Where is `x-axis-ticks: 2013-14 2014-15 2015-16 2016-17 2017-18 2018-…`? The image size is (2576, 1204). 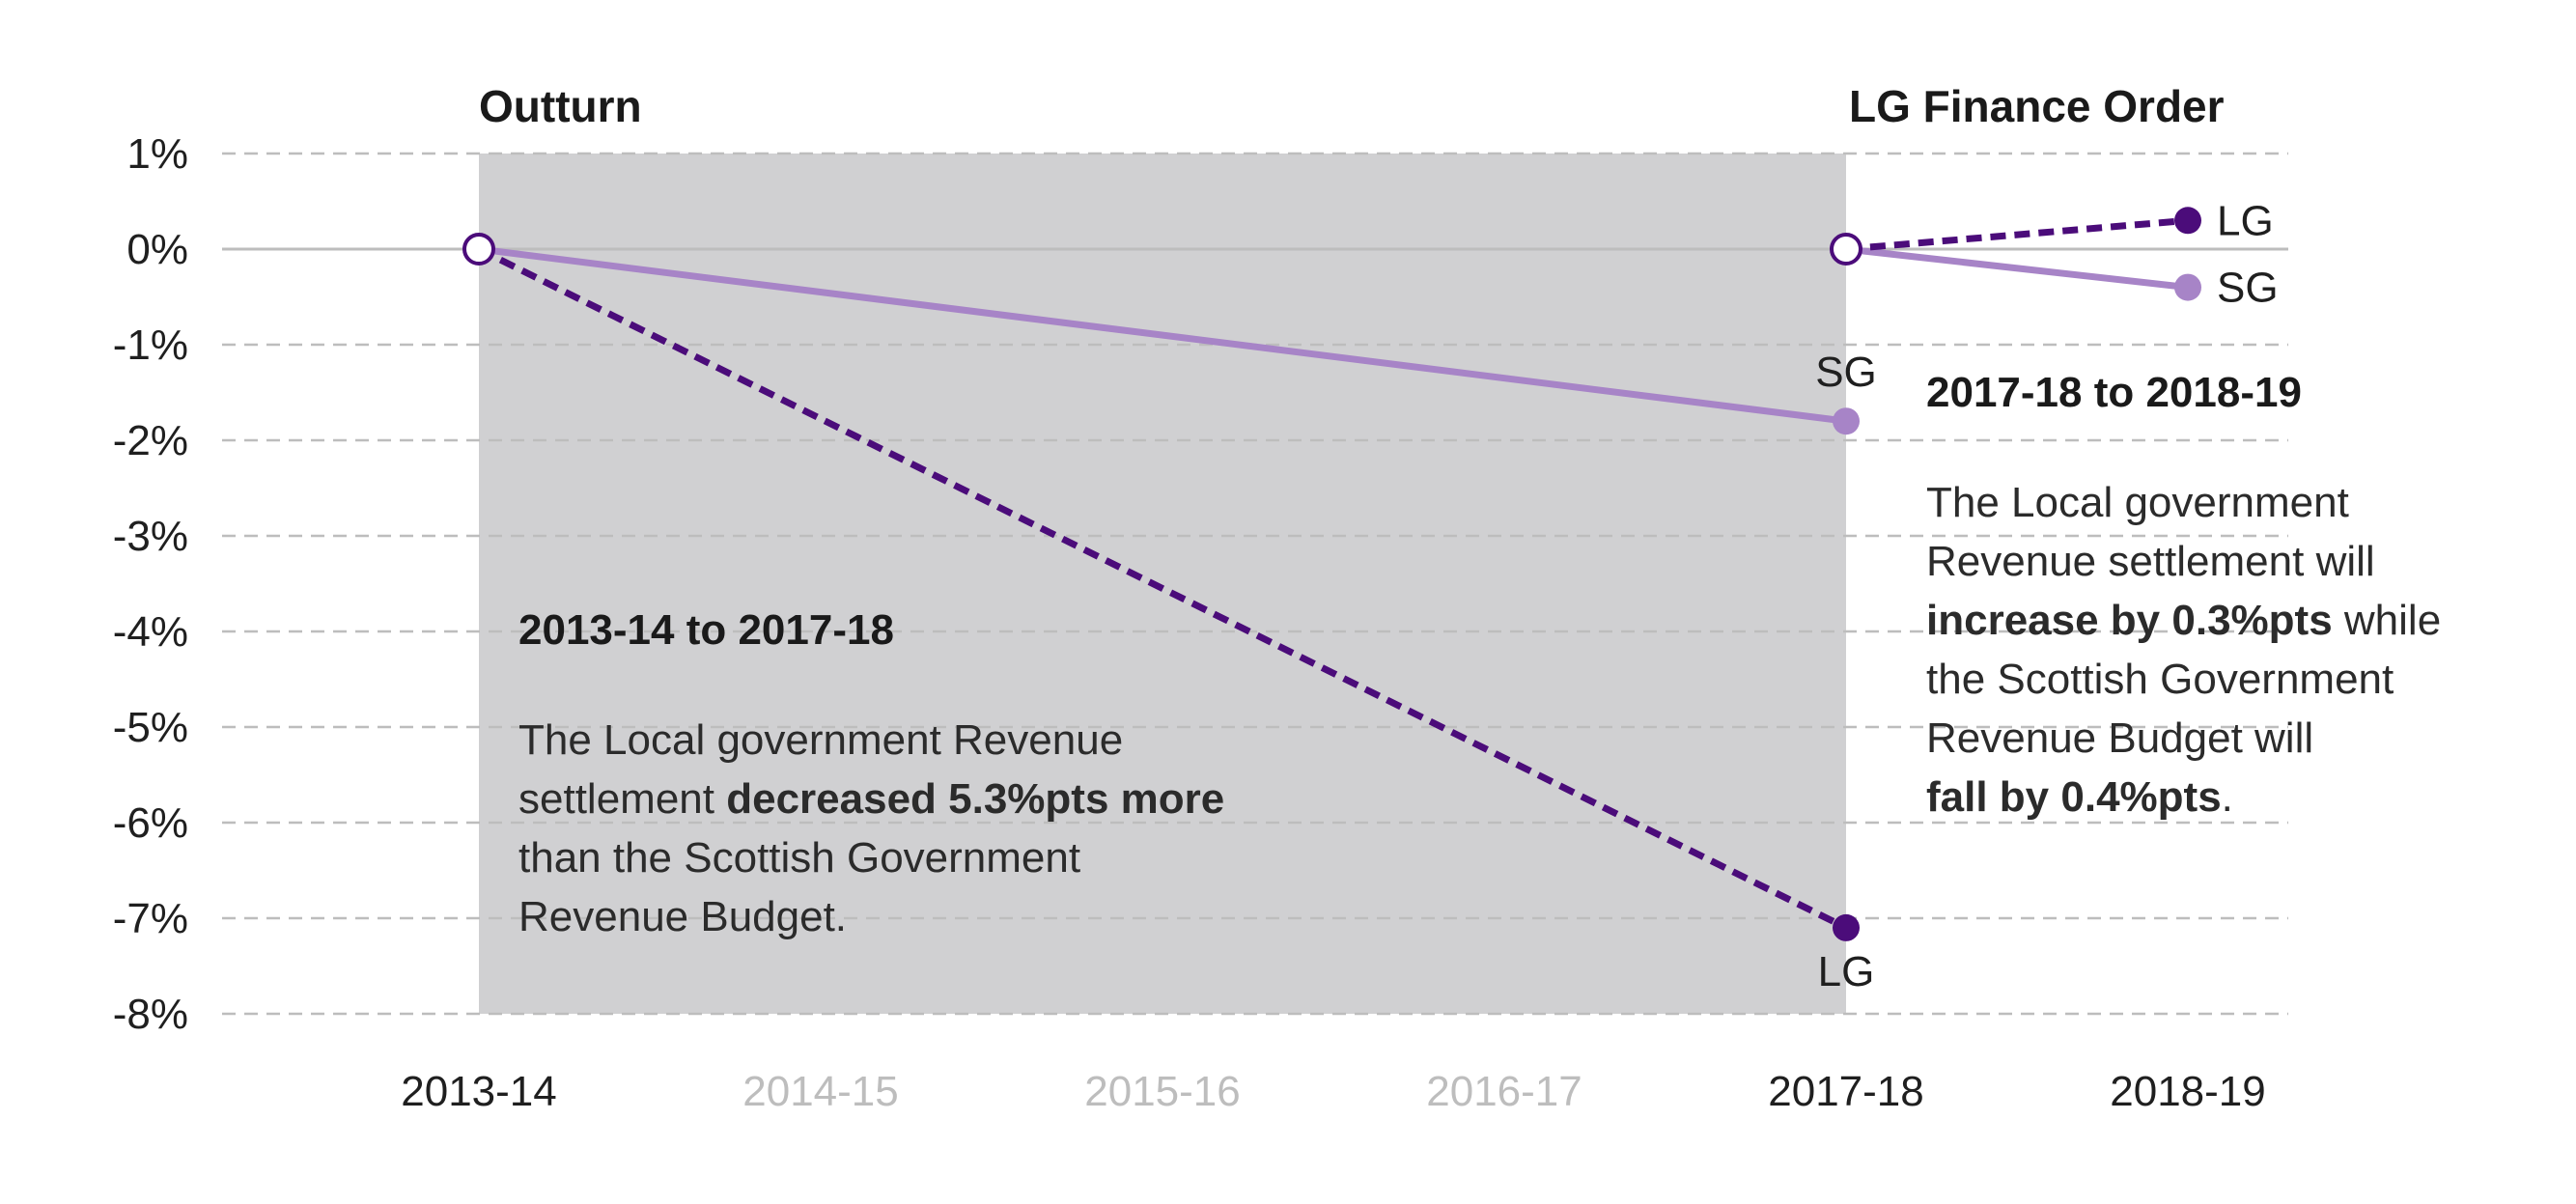
x-axis-ticks: 2013-14 2014-15 2015-16 2016-17 2017-18 2018-… is located at coordinates (1333, 1091).